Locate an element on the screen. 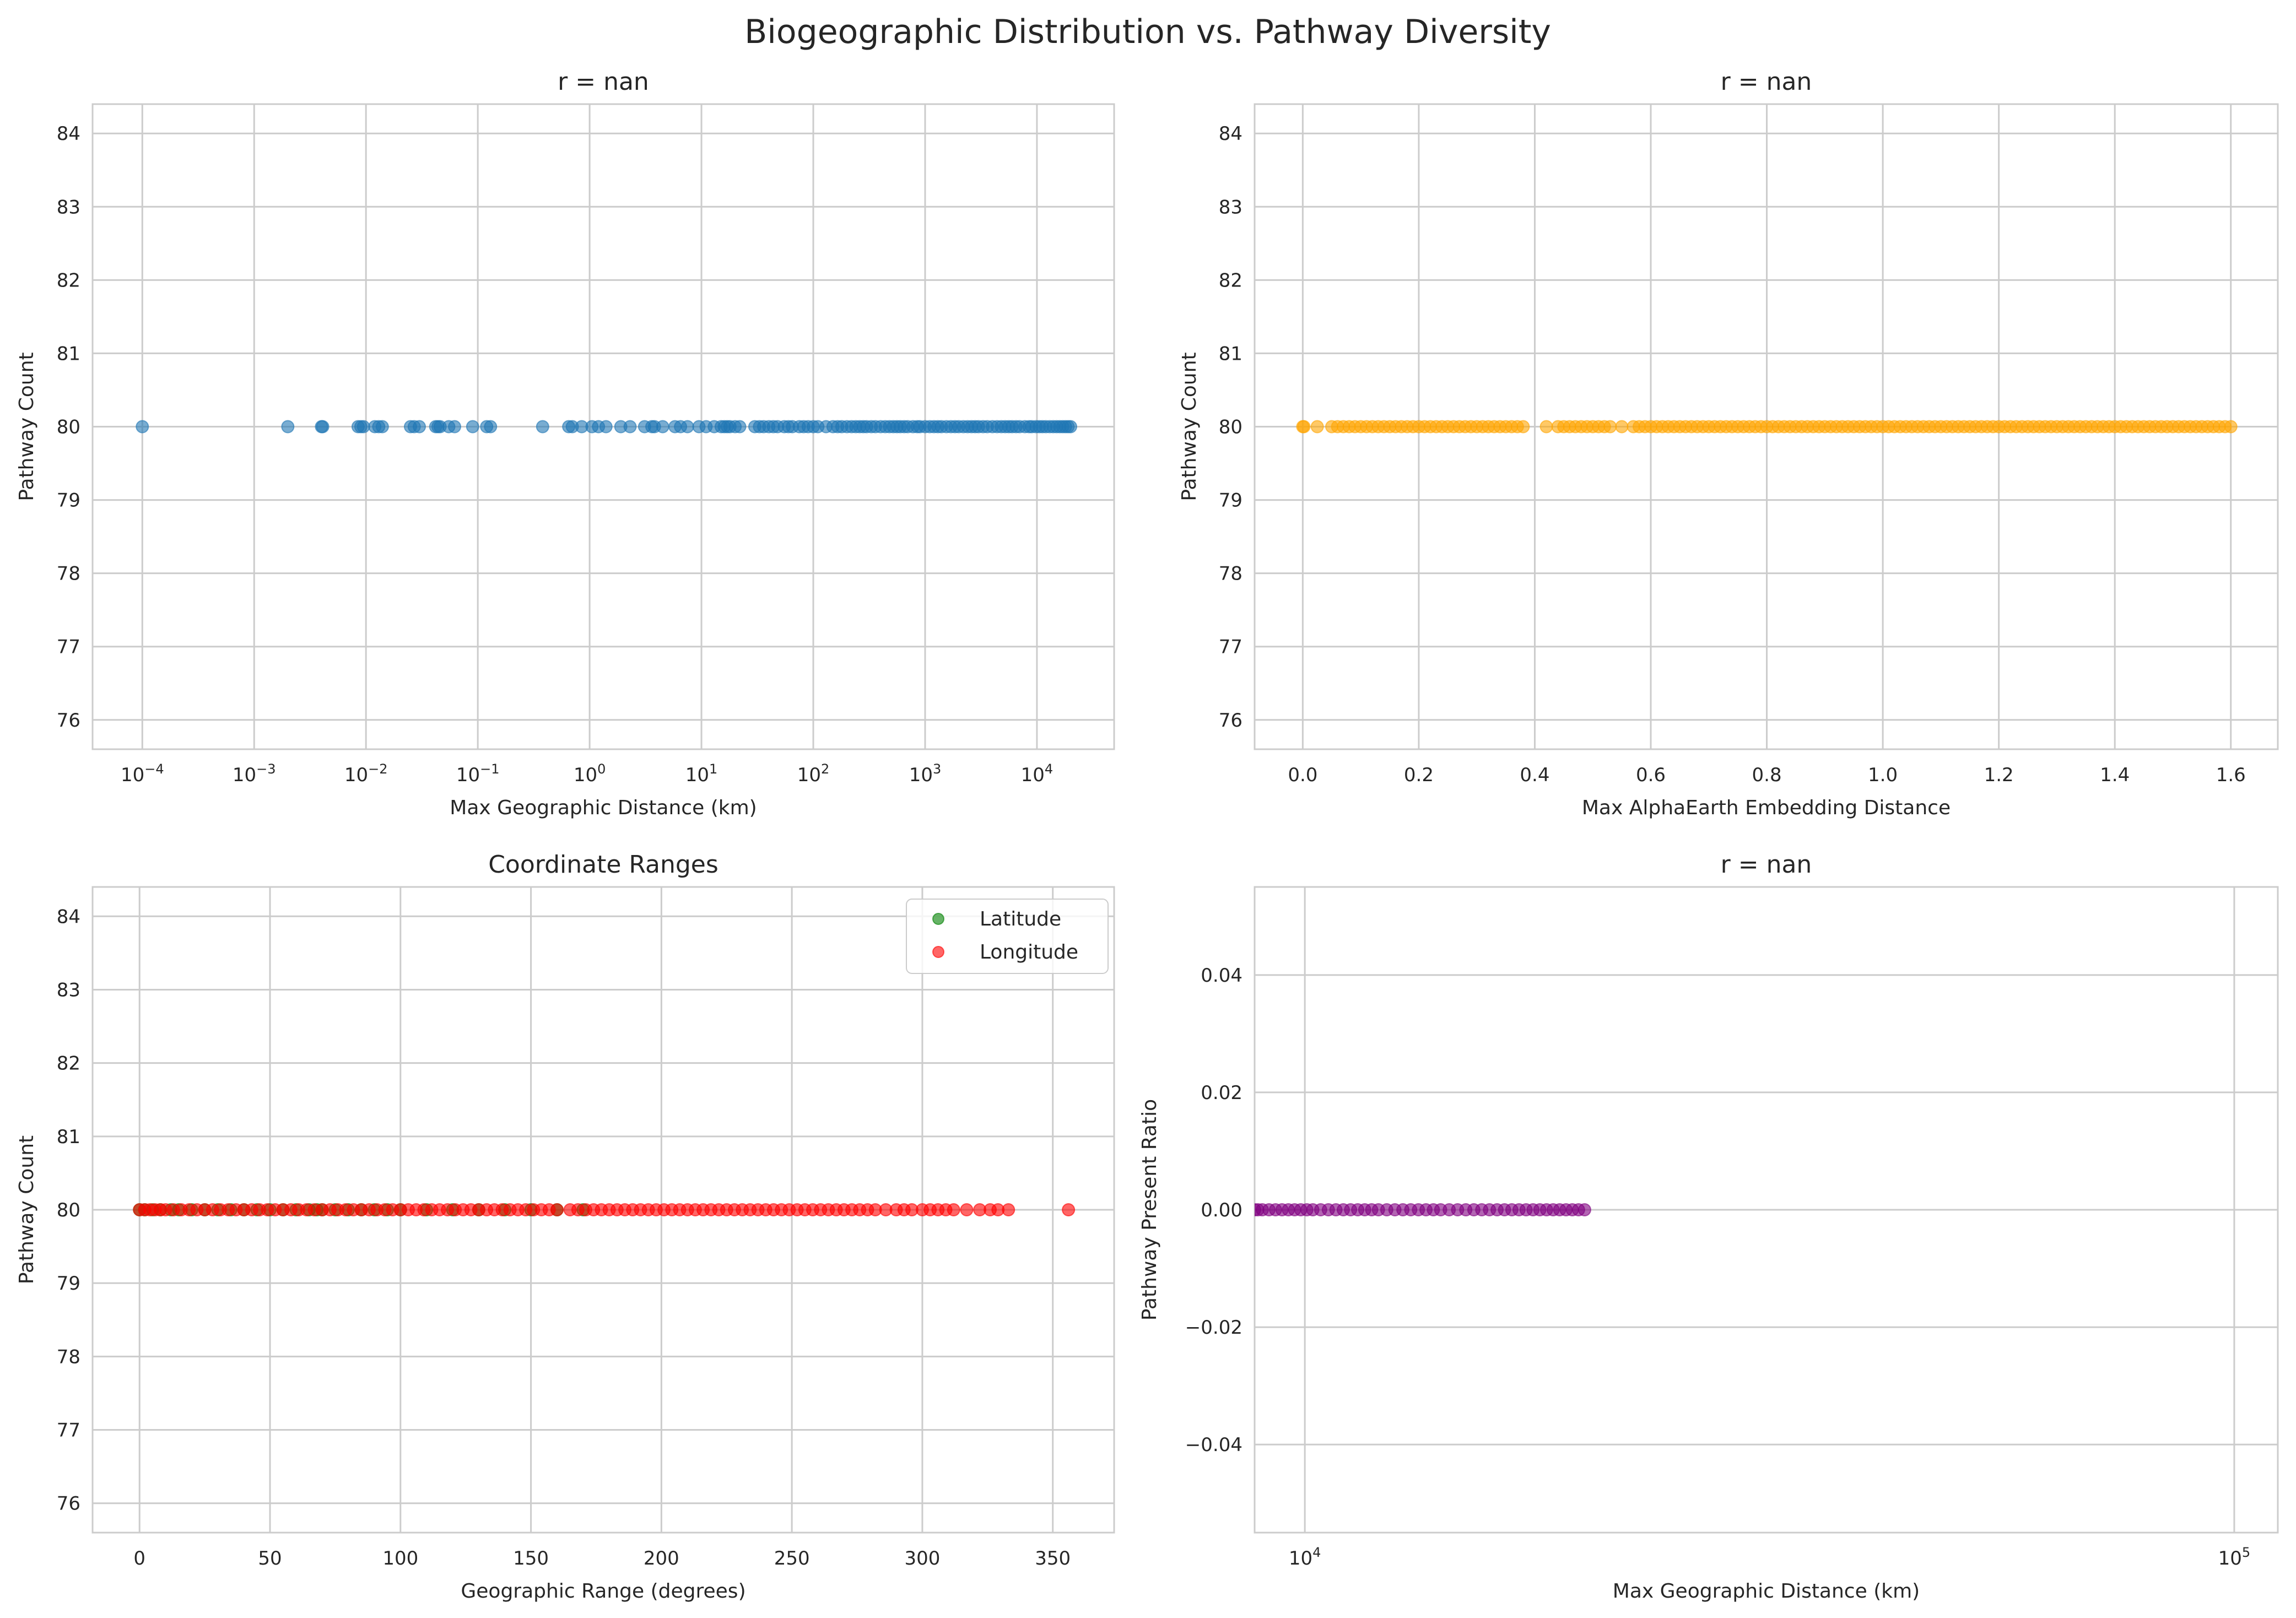 Image resolution: width=2296 pixels, height=1618 pixels. y-tick-label: −0.04 is located at coordinates (1213, 1445).